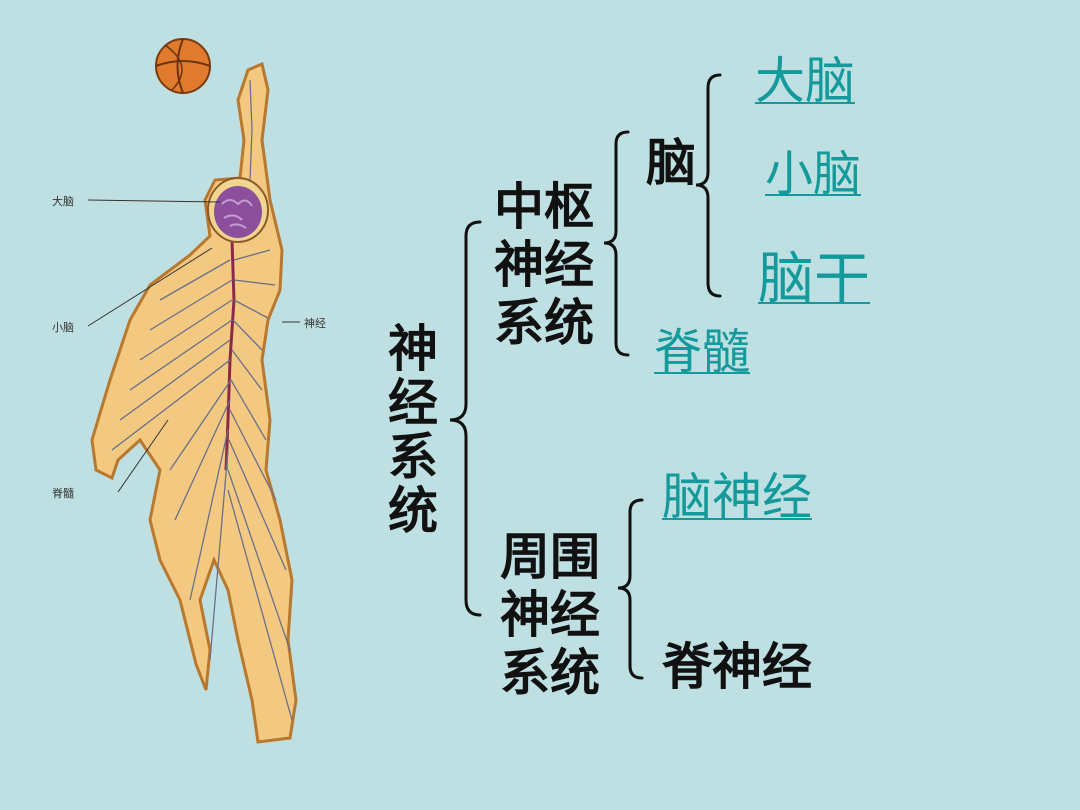 The height and width of the screenshot is (810, 1080). What do you see at coordinates (737, 667) in the screenshot?
I see `spinal-nerves-label: 脊神经` at bounding box center [737, 667].